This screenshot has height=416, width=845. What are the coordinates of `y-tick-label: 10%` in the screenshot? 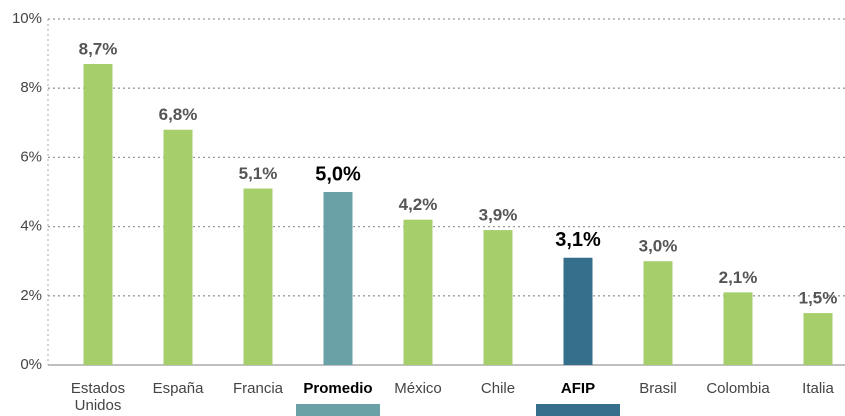 It's located at (27, 18).